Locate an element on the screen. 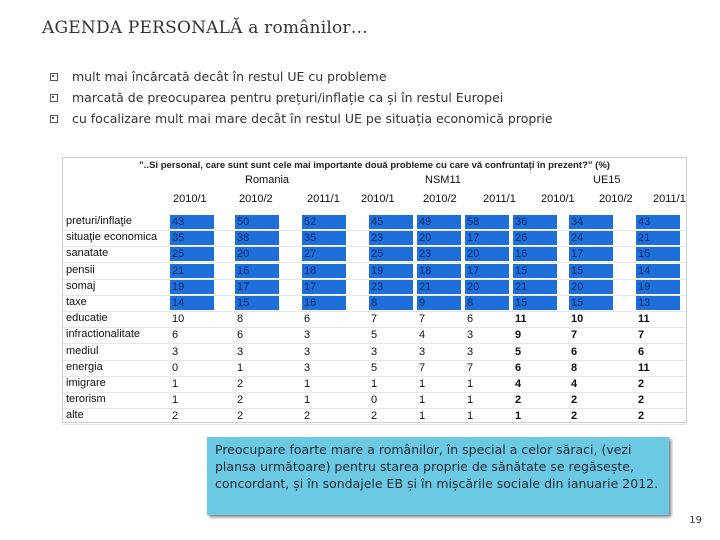 This screenshot has width=720, height=540. group-header: Romania is located at coordinates (267, 180).